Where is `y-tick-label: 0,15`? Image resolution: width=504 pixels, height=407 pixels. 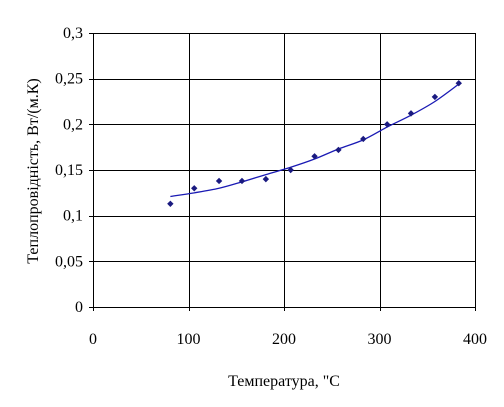
y-tick-label: 0,15 is located at coordinates (69, 170).